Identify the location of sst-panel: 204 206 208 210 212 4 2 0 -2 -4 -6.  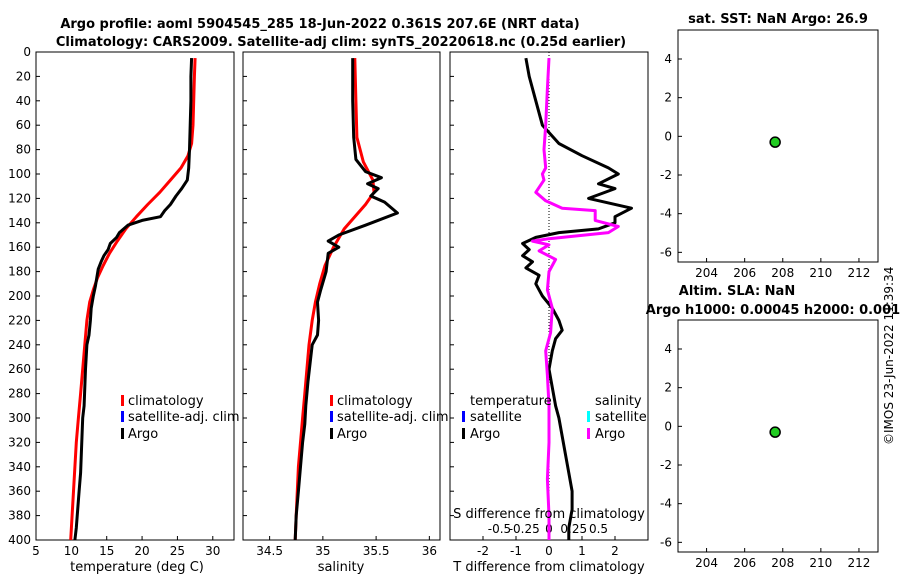
(769, 154).